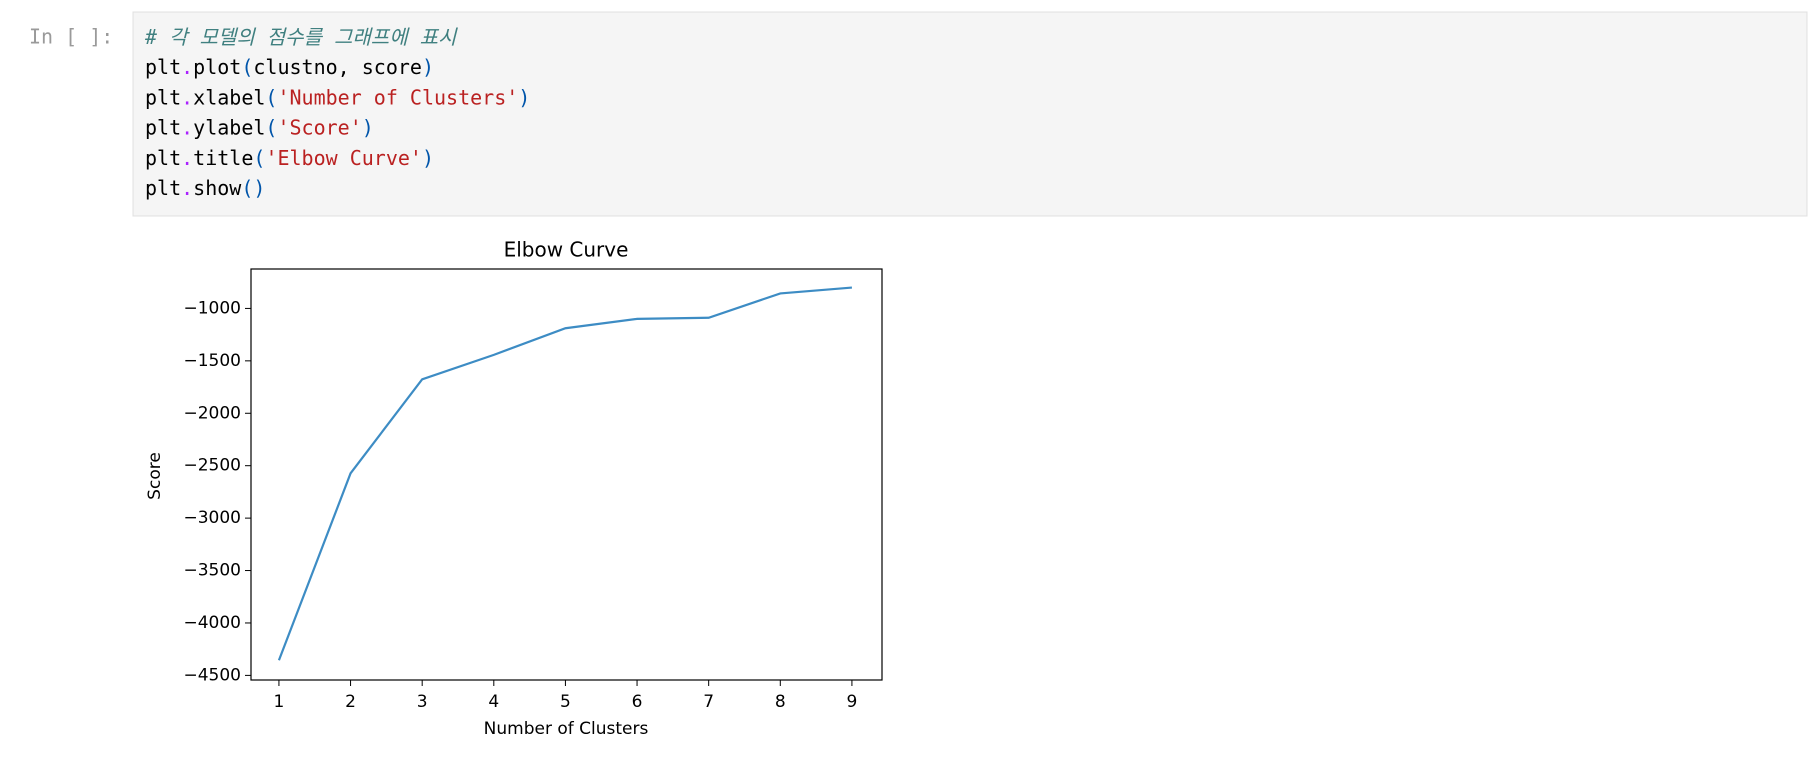 The width and height of the screenshot is (1811, 771). What do you see at coordinates (708, 702) in the screenshot?
I see `x-tick-label: 7` at bounding box center [708, 702].